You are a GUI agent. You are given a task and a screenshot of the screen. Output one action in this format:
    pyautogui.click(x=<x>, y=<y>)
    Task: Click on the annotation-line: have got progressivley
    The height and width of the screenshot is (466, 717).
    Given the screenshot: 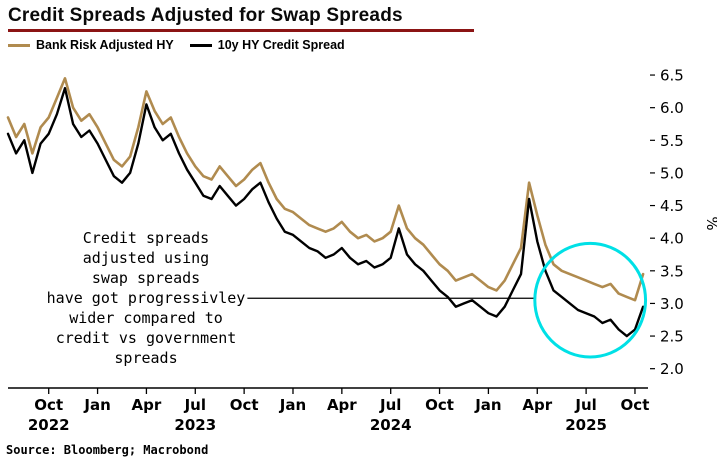 What is the action you would take?
    pyautogui.click(x=146, y=298)
    